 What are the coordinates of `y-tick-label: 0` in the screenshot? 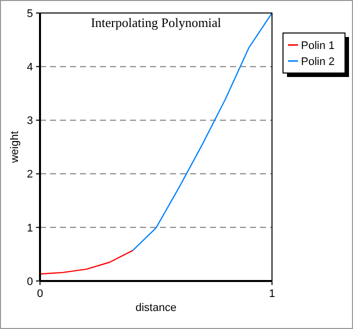 It's located at (29, 282).